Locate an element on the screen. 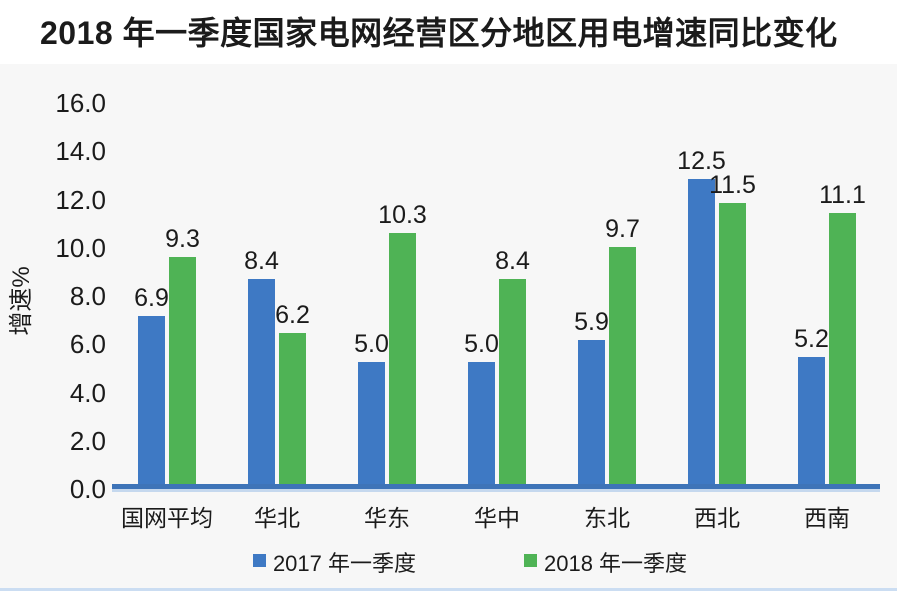  legend-label: 2018 年一季度 is located at coordinates (616, 563).